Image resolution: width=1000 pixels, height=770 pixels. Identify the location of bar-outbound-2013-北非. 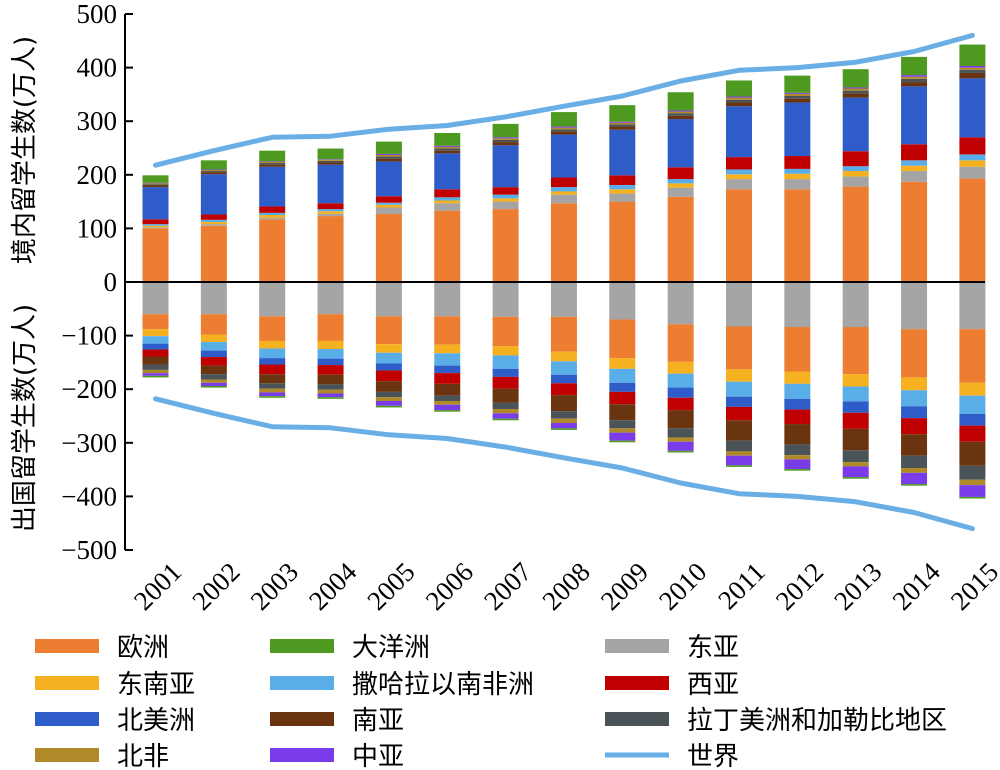
(855, 464).